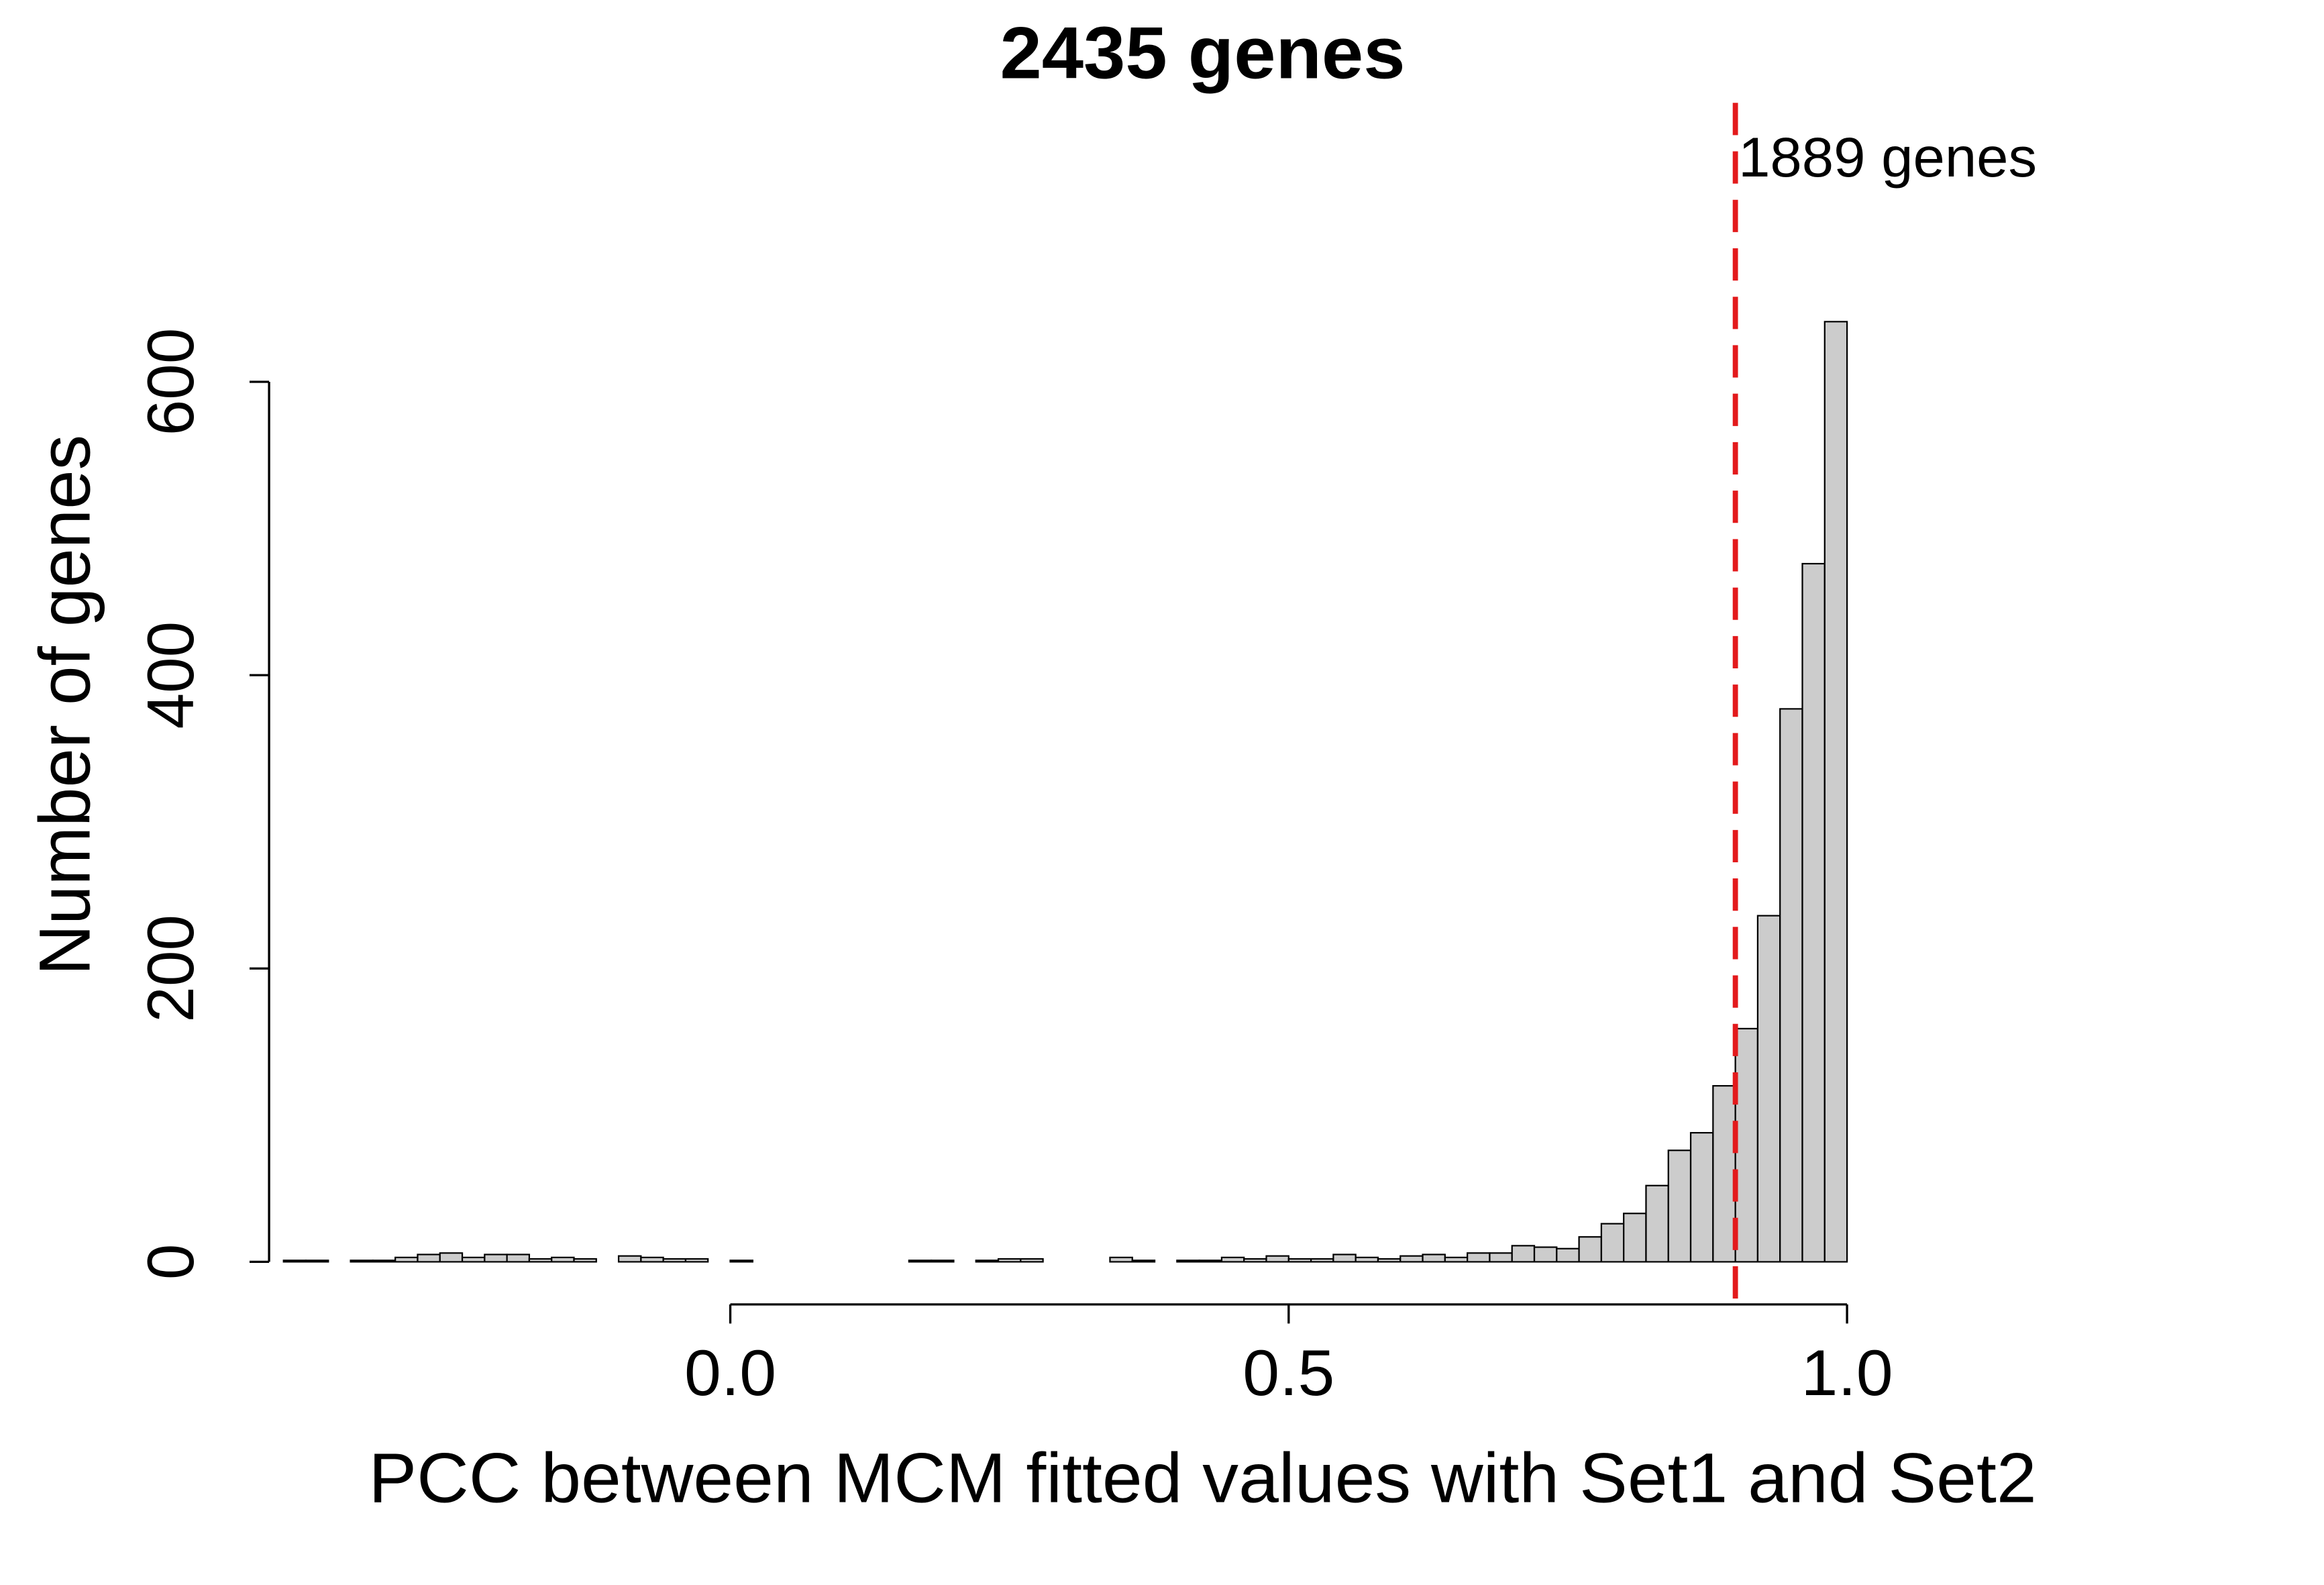 The height and width of the screenshot is (1585, 2324). Describe the element at coordinates (730, 1373) in the screenshot. I see `x-tick-label: 0.0` at that location.